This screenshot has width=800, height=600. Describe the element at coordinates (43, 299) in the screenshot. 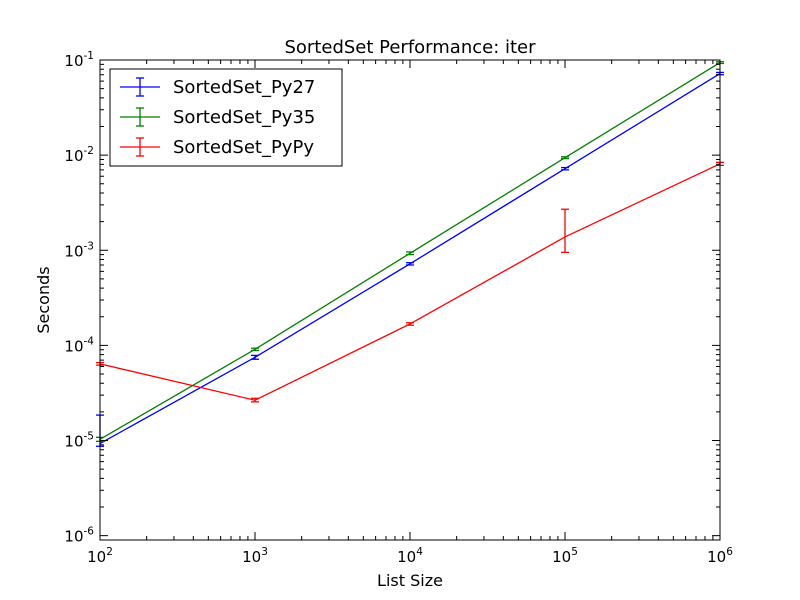

I see `y-axis-title: Seconds` at that location.